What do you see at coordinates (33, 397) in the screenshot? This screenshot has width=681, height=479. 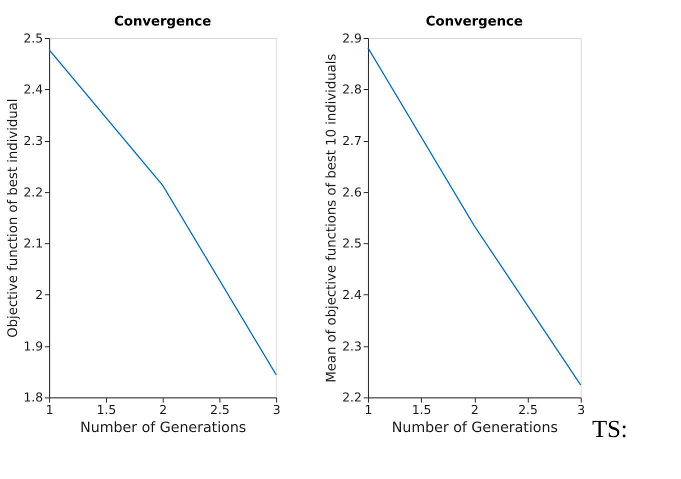 I see `y-tick-label: 1.8` at bounding box center [33, 397].